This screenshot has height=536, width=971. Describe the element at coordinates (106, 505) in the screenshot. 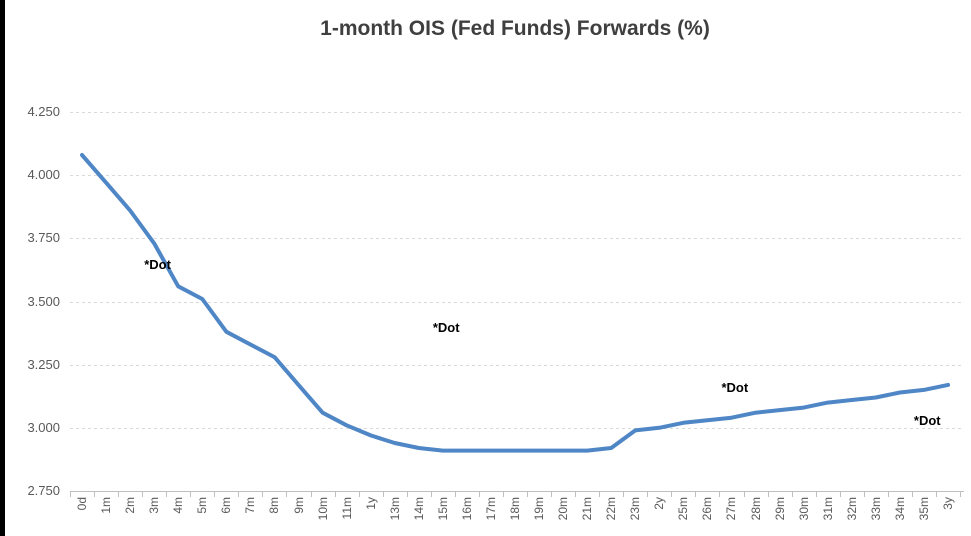

I see `x-axis-tick-label: 1m` at that location.